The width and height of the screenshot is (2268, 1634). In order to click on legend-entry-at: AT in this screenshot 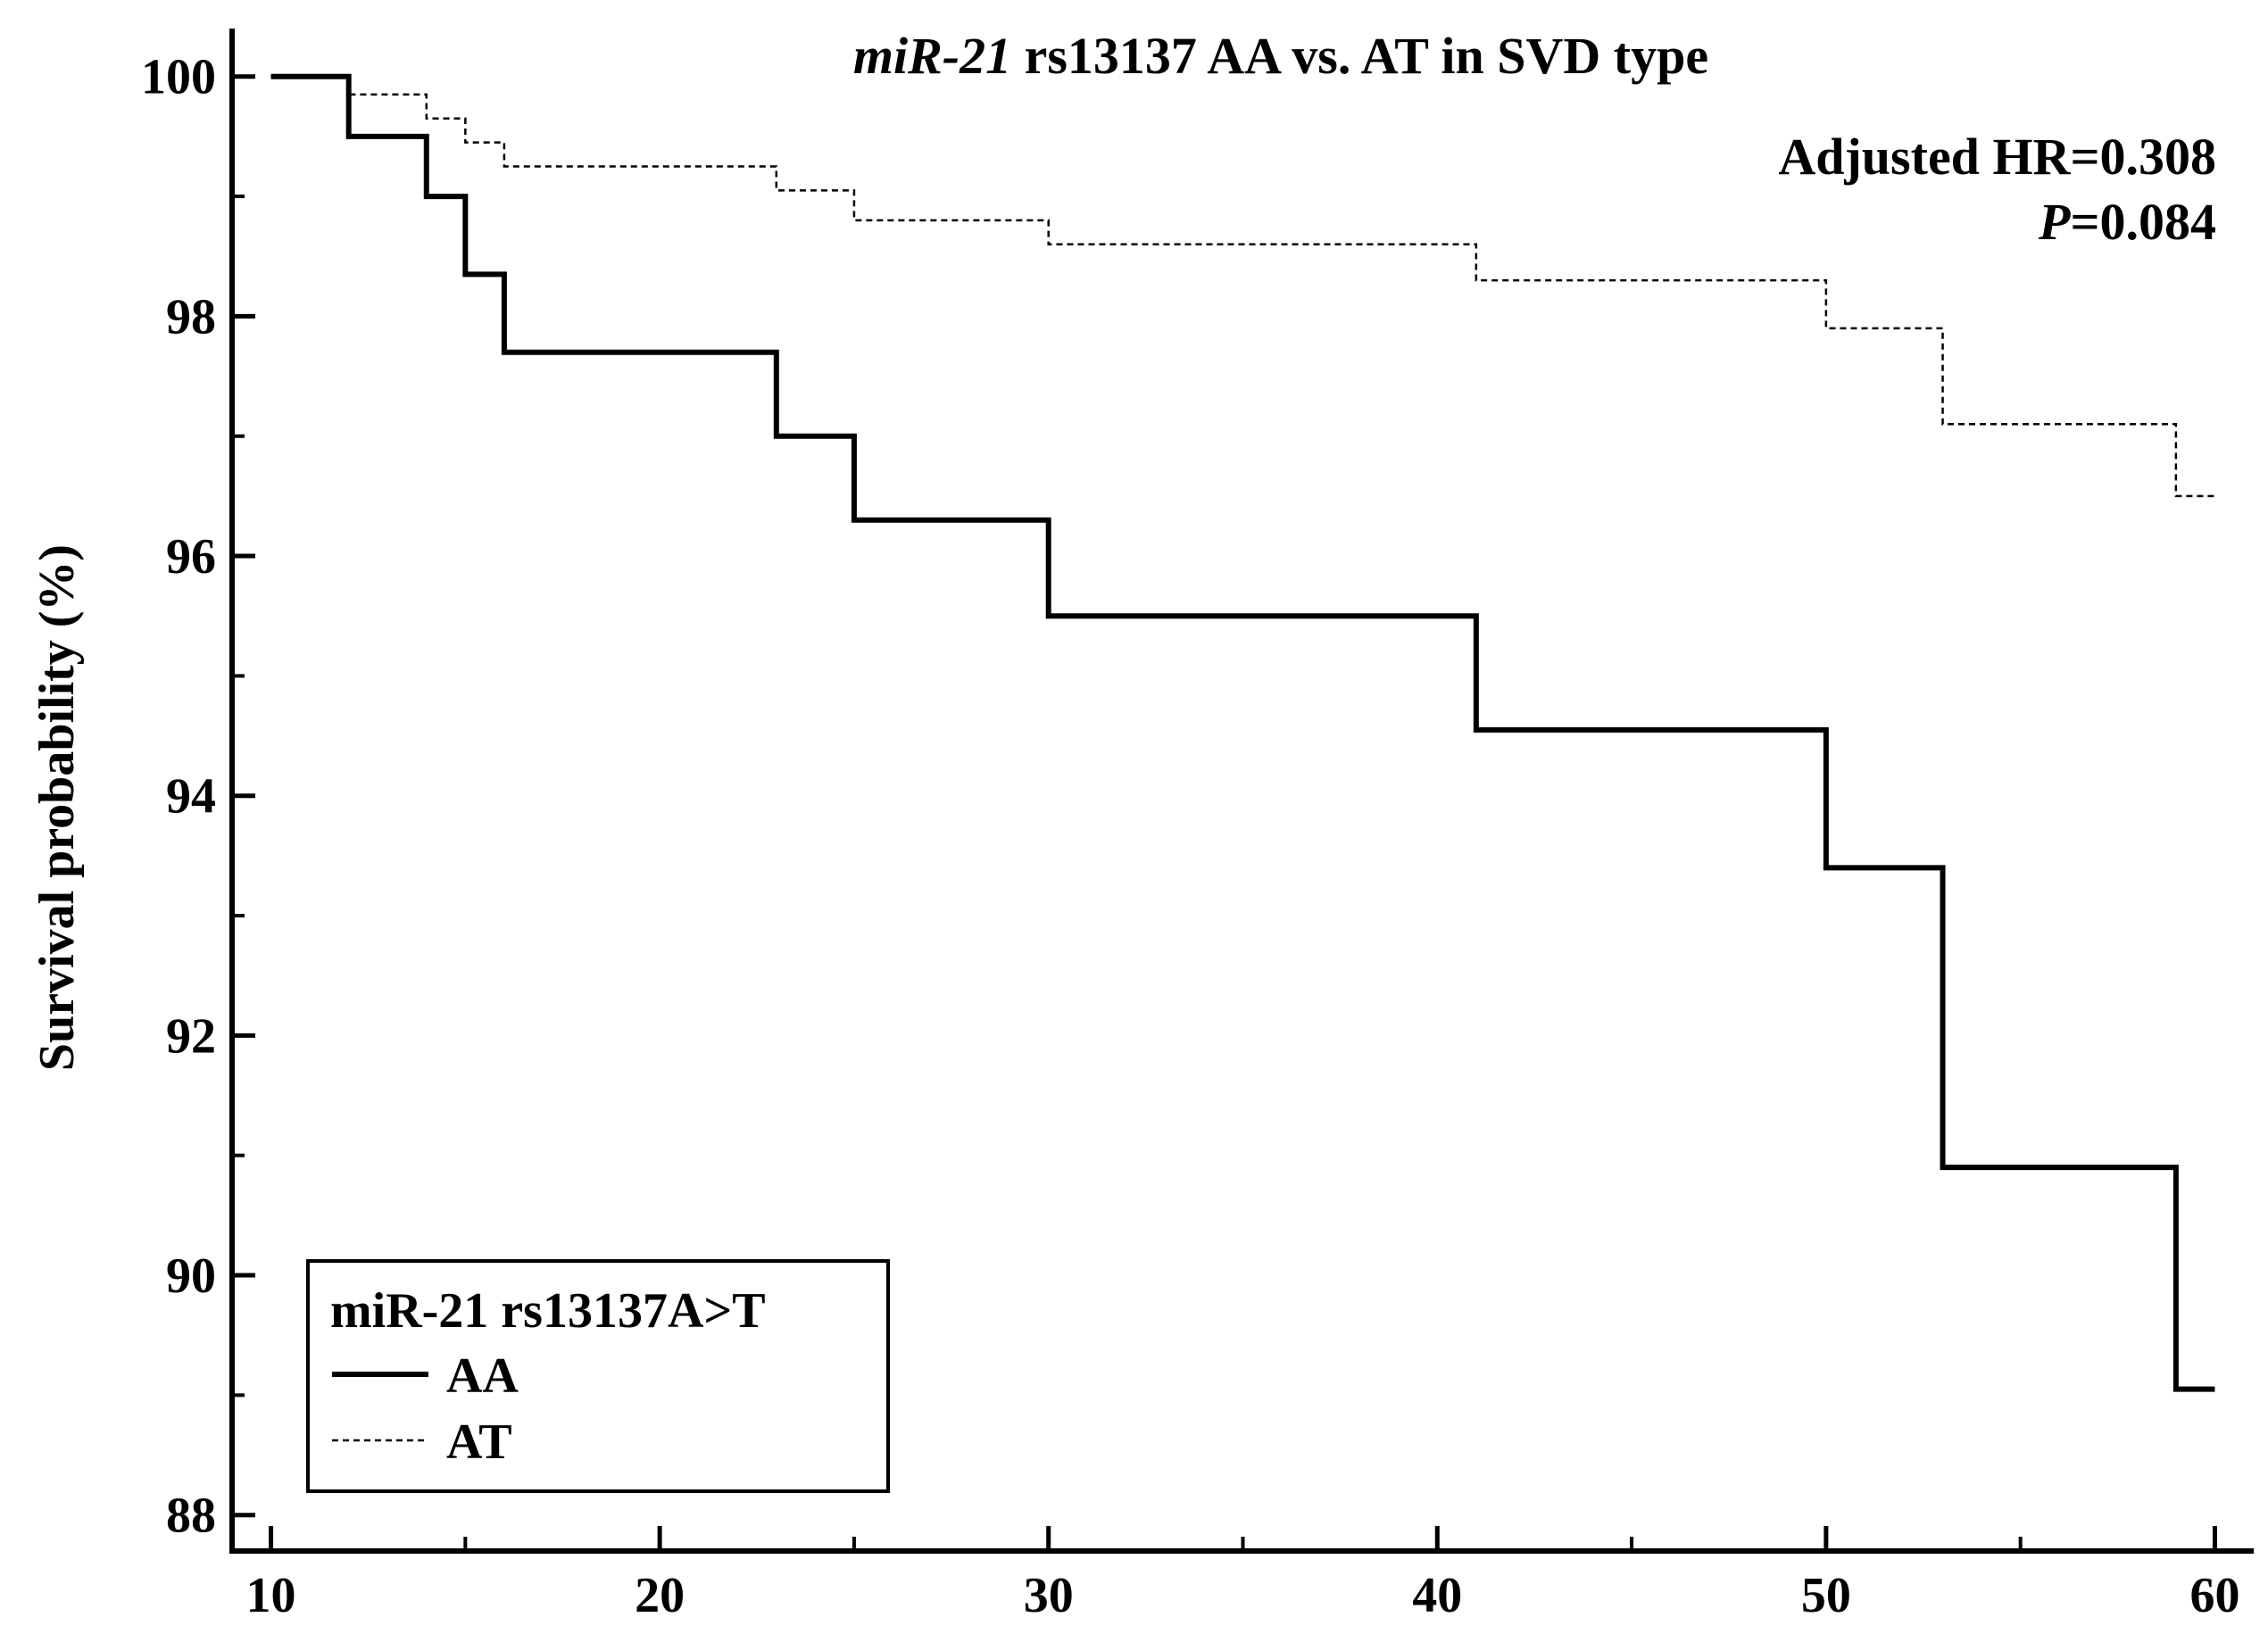, I will do `click(479, 1442)`.